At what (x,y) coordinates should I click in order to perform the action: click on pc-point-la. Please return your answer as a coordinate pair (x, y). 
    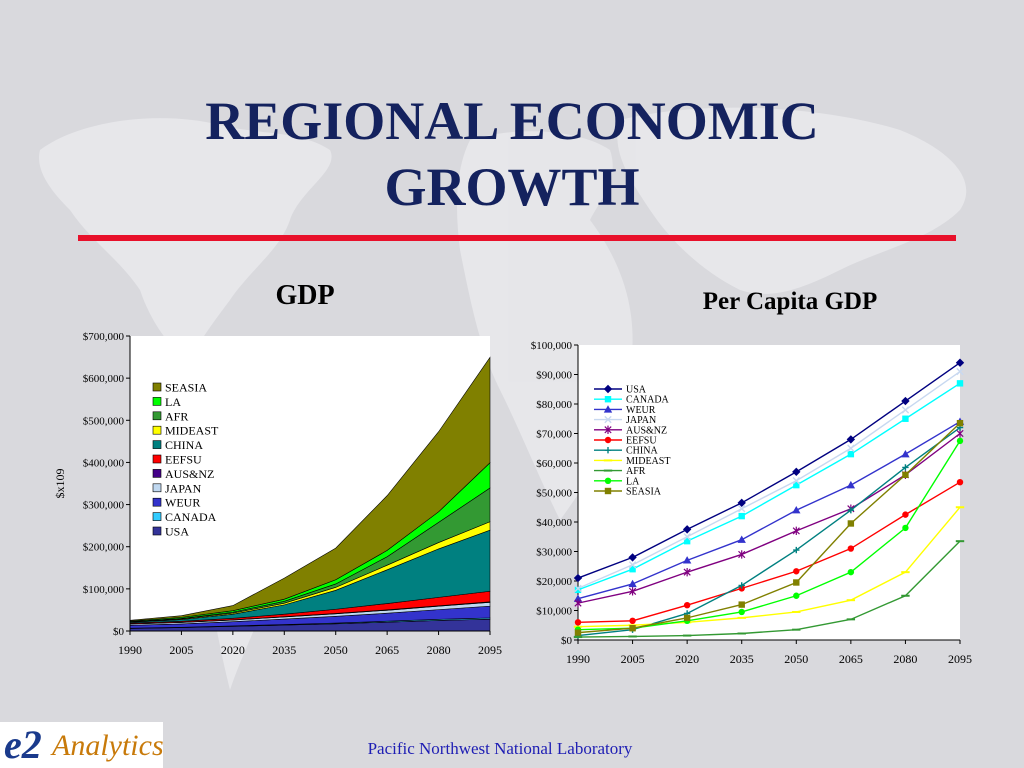
    Looking at the image, I should click on (960, 441).